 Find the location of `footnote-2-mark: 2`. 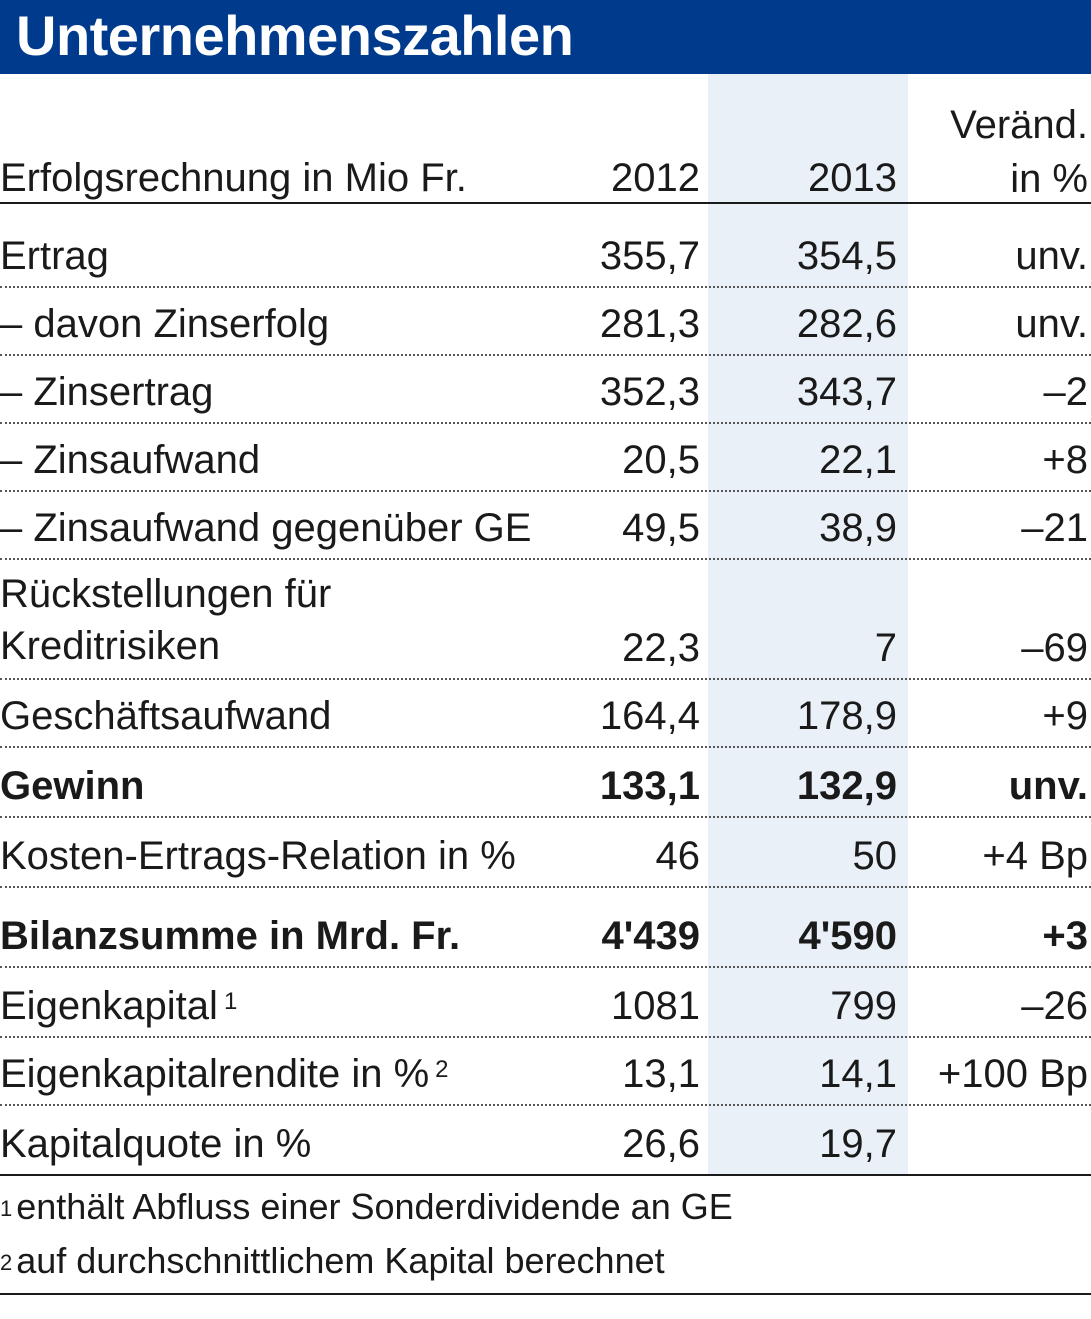

footnote-2-mark: 2 is located at coordinates (6, 1262).